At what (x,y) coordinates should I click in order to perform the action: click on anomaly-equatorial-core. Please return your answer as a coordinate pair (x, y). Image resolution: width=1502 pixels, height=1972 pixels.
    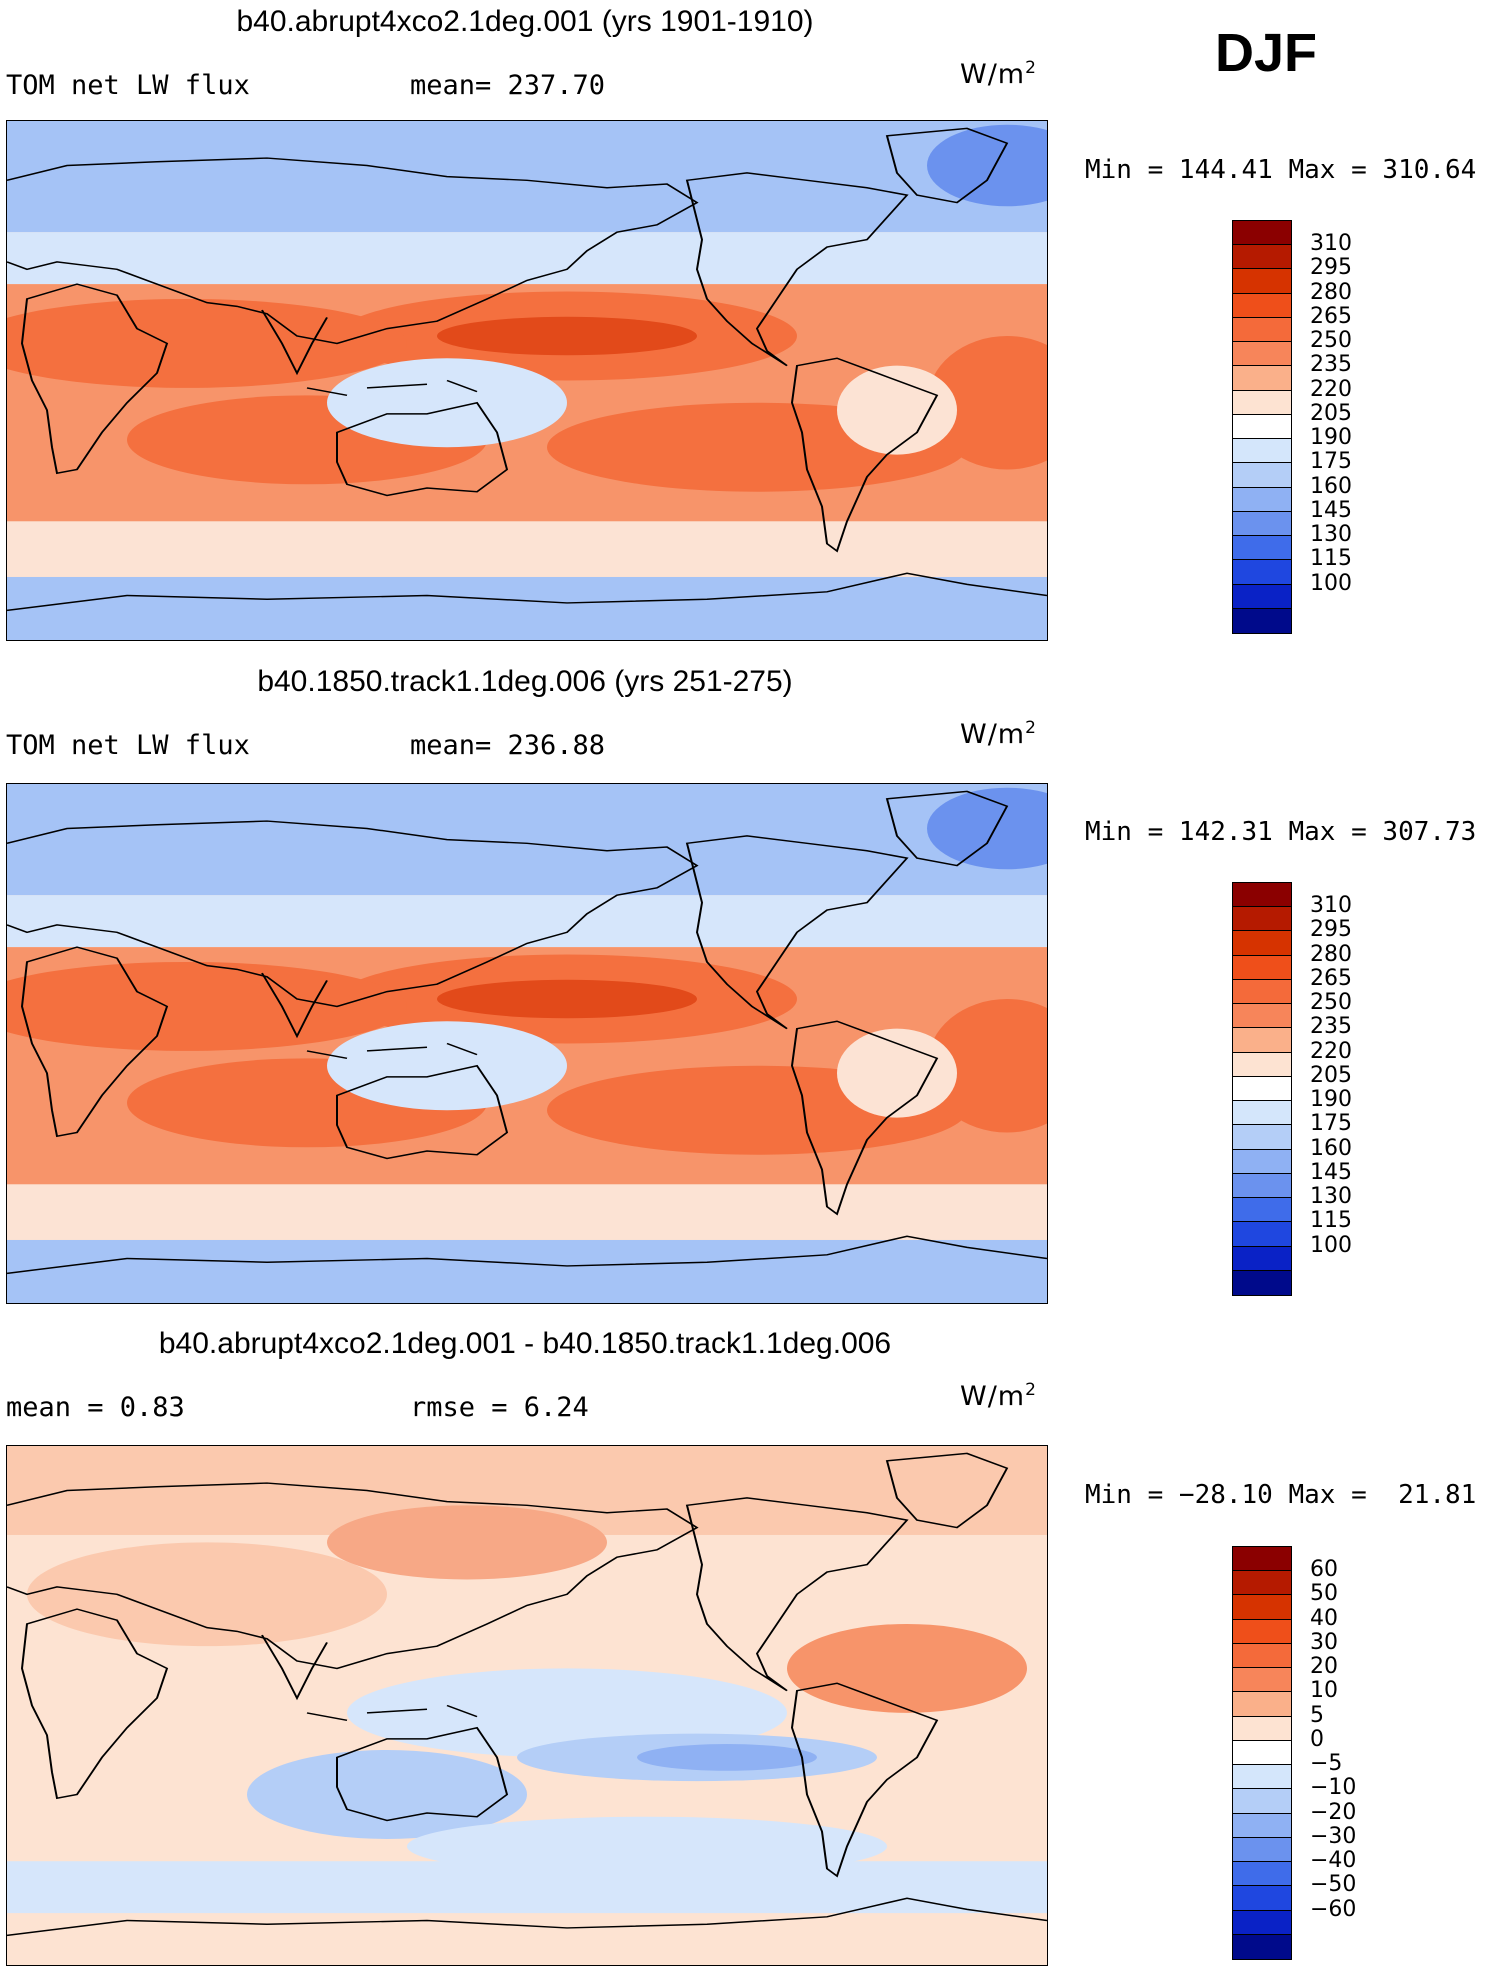
    Looking at the image, I should click on (727, 1757).